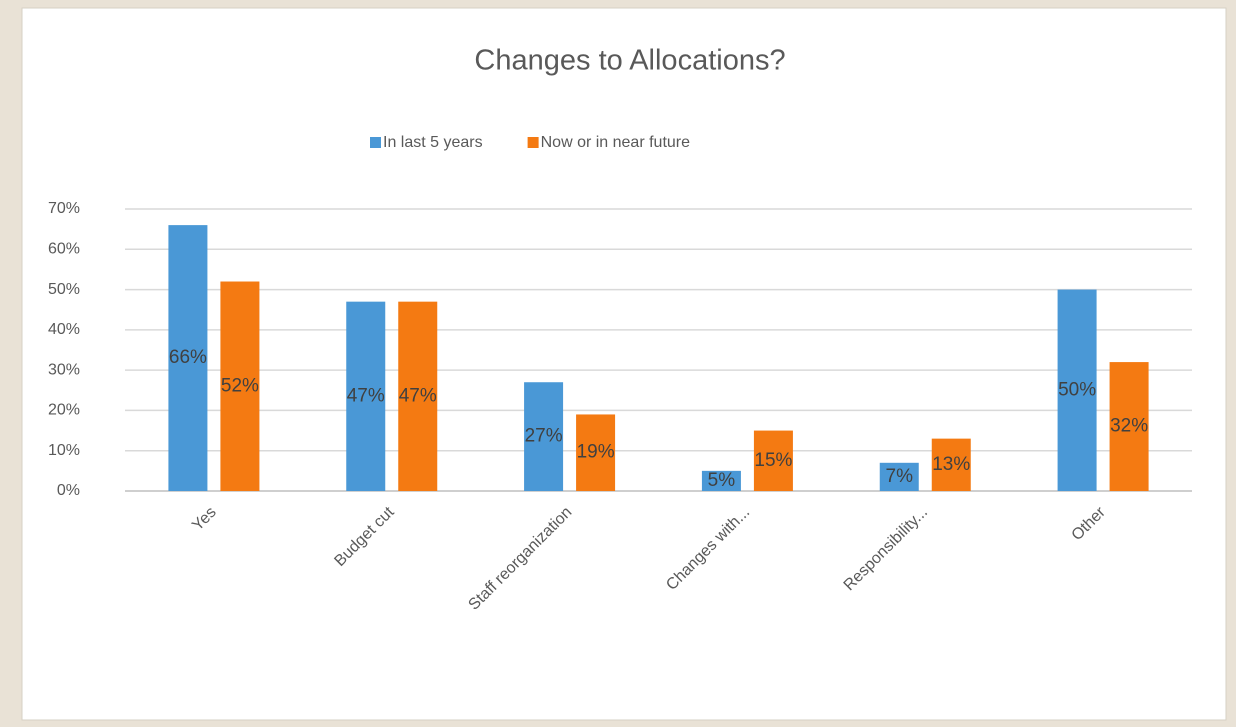 The image size is (1236, 727). What do you see at coordinates (64, 289) in the screenshot?
I see `y-tick-label: 50%` at bounding box center [64, 289].